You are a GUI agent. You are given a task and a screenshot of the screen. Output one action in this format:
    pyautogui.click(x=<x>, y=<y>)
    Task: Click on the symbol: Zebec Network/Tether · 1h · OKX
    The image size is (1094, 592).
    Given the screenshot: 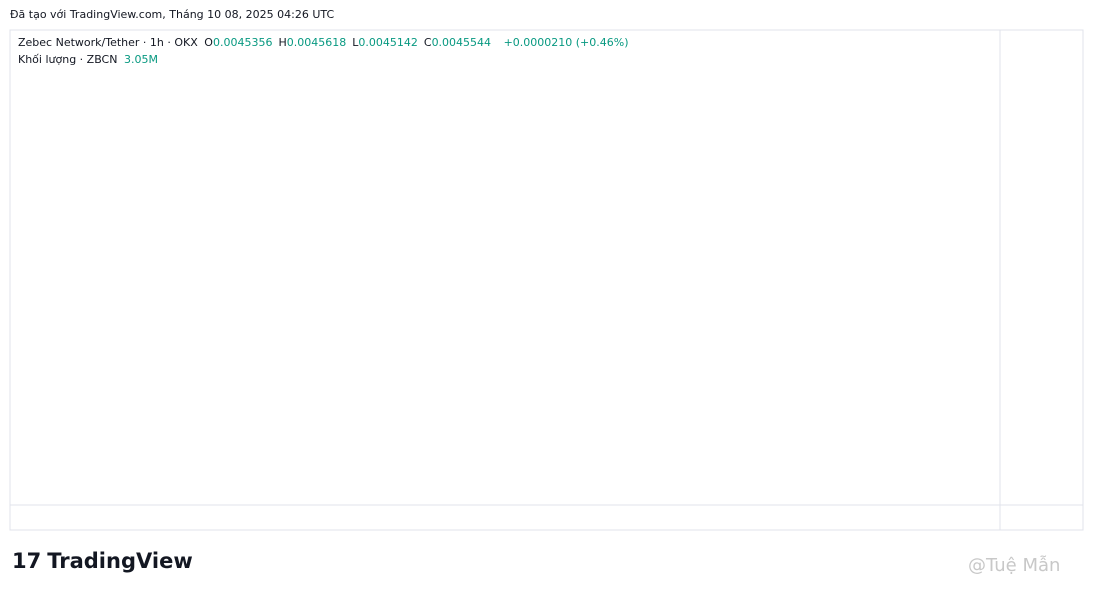 What is the action you would take?
    pyautogui.click(x=108, y=42)
    